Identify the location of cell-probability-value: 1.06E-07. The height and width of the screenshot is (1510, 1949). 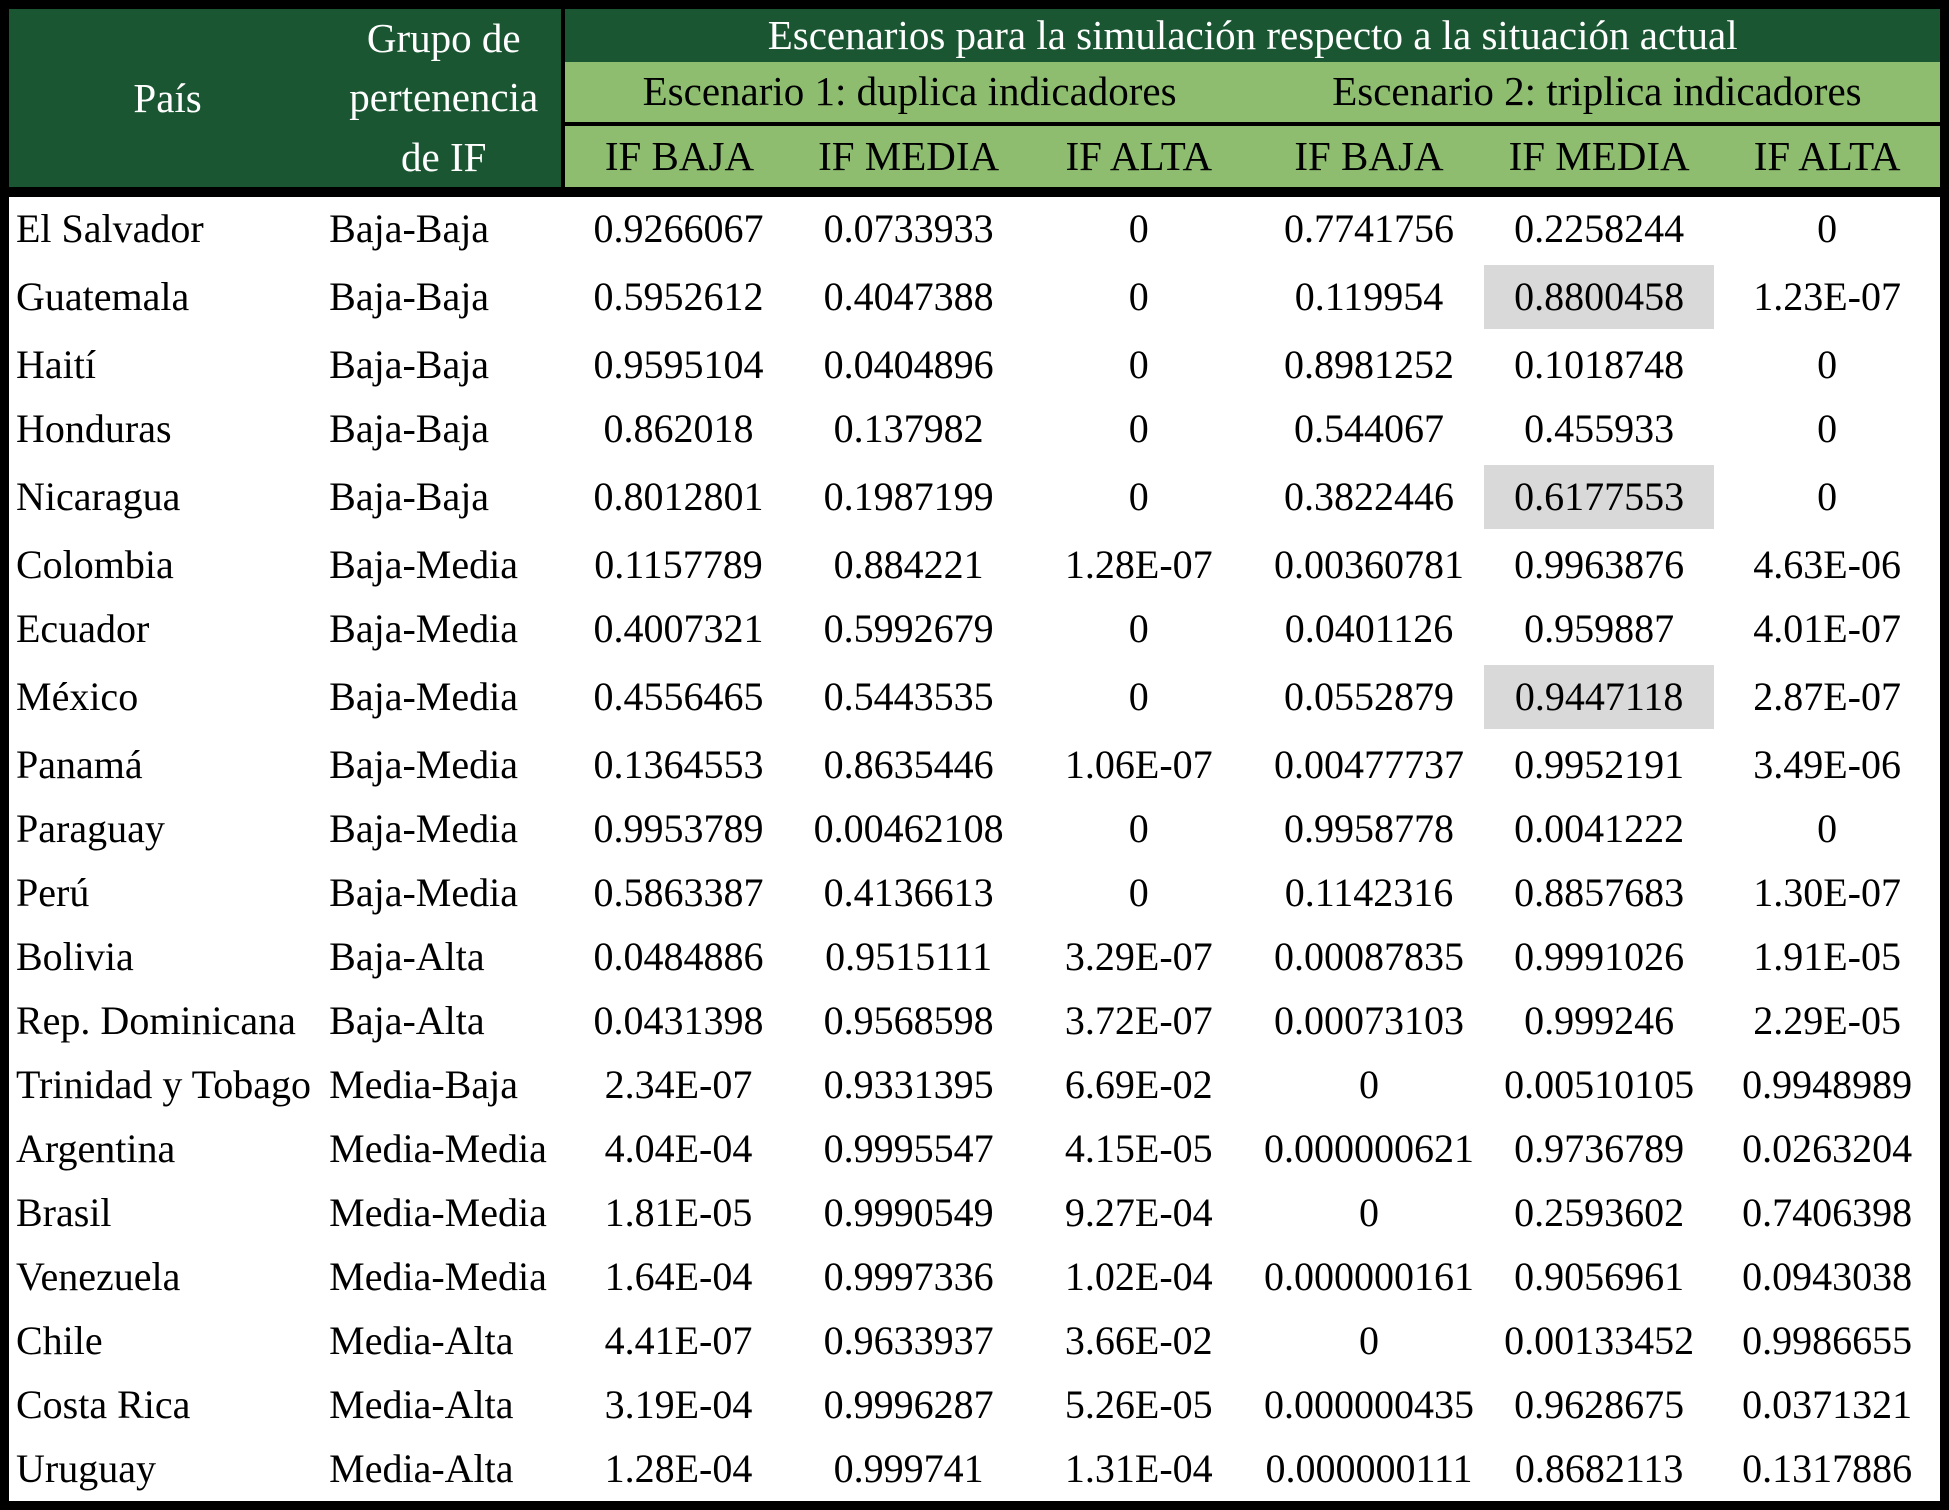
(1138, 765).